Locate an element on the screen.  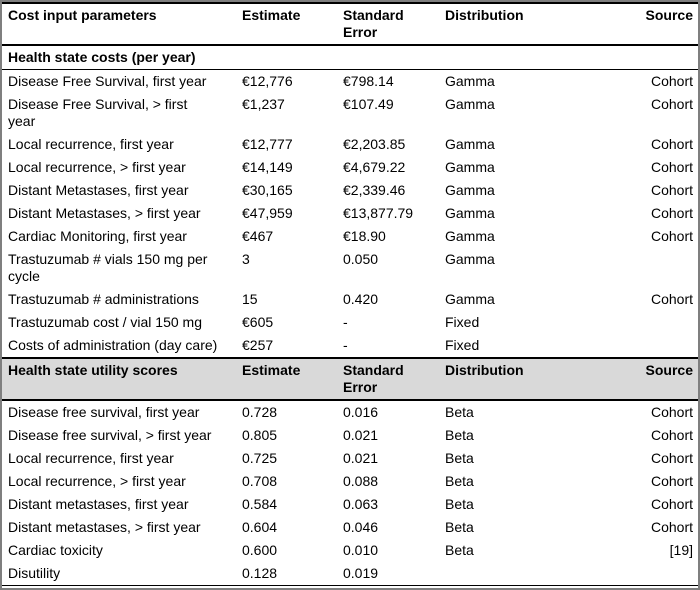
param-cell: Local recurrence, > first year is located at coordinates (97, 481).